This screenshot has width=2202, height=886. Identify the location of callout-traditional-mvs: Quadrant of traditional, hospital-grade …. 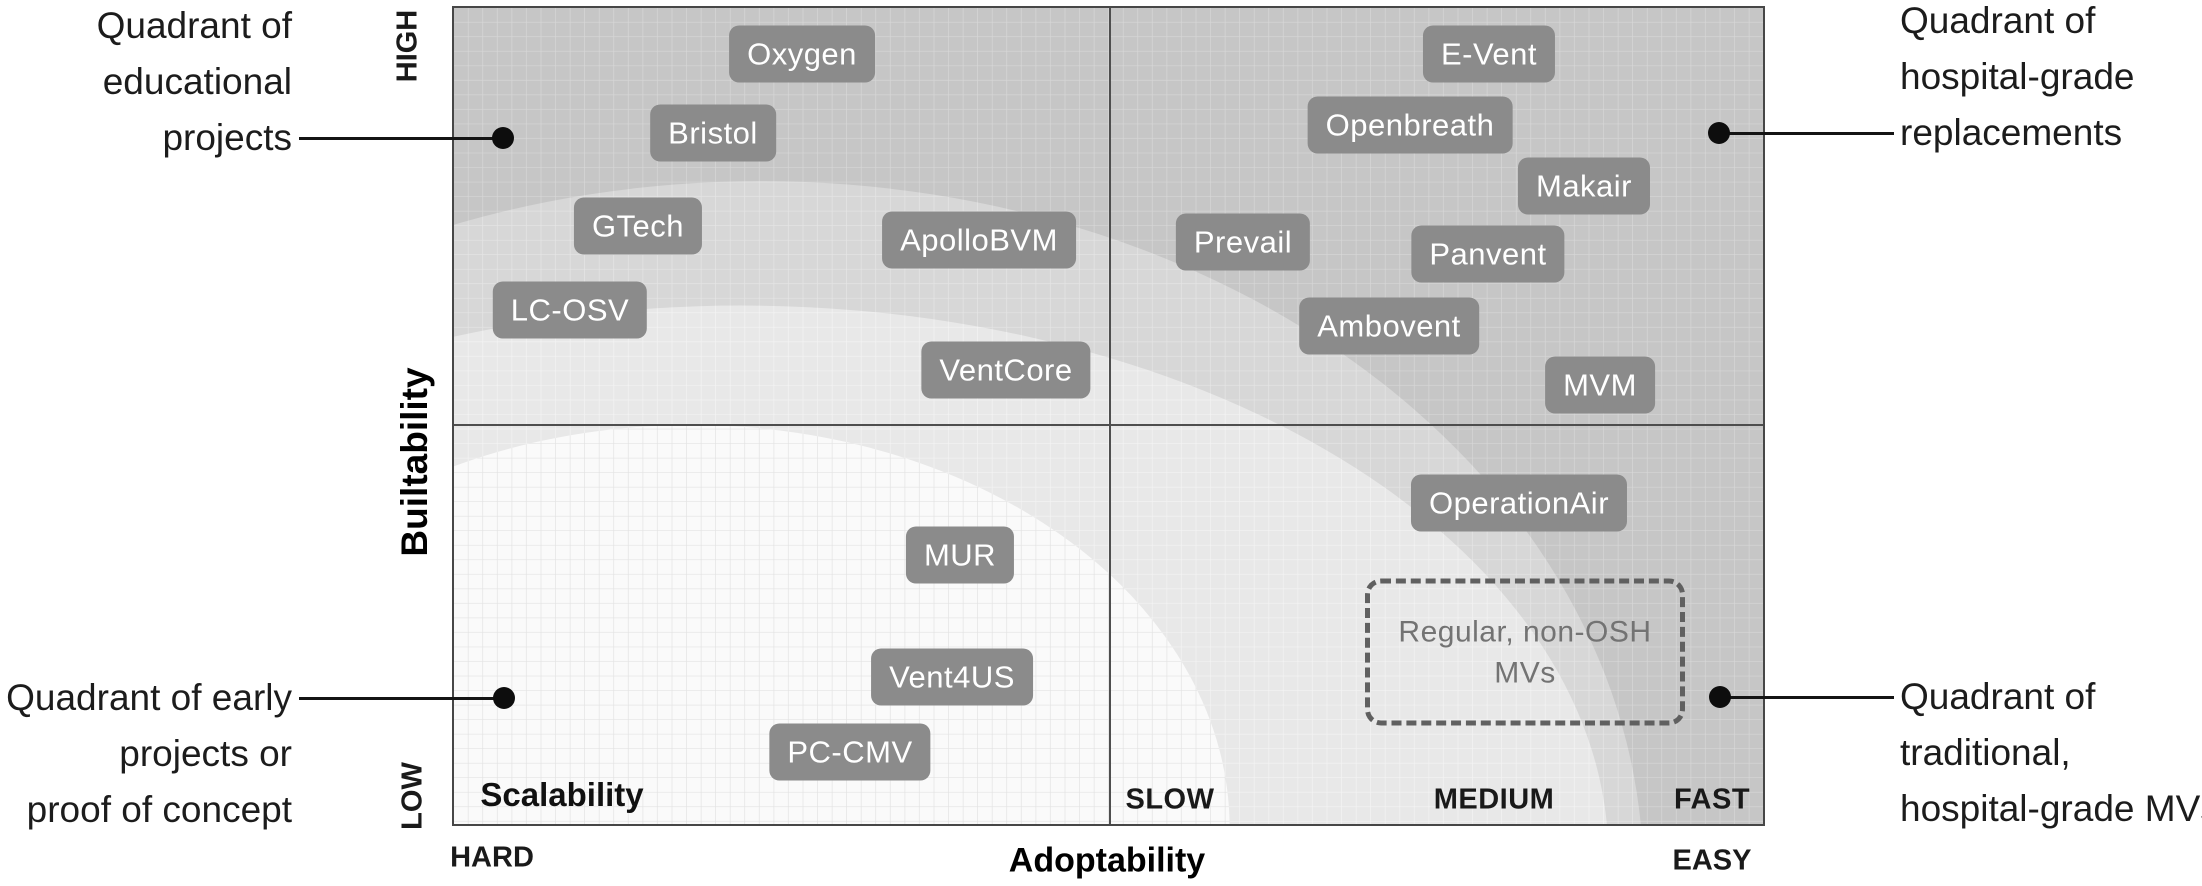
(2051, 753).